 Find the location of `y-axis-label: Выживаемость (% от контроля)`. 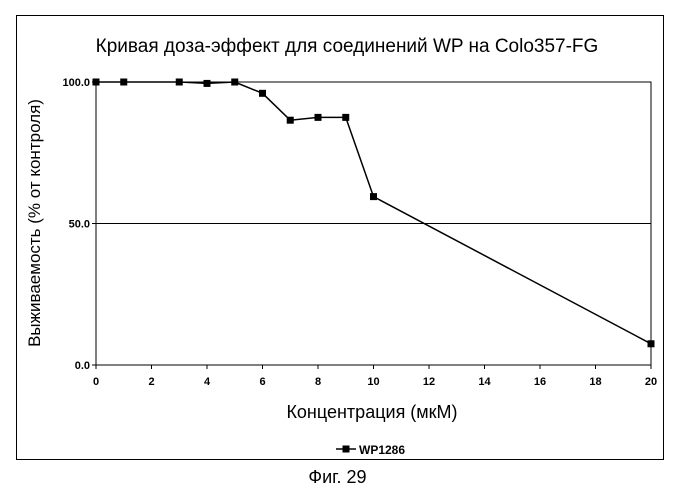

y-axis-label: Выживаемость (% от контроля) is located at coordinates (34, 223).